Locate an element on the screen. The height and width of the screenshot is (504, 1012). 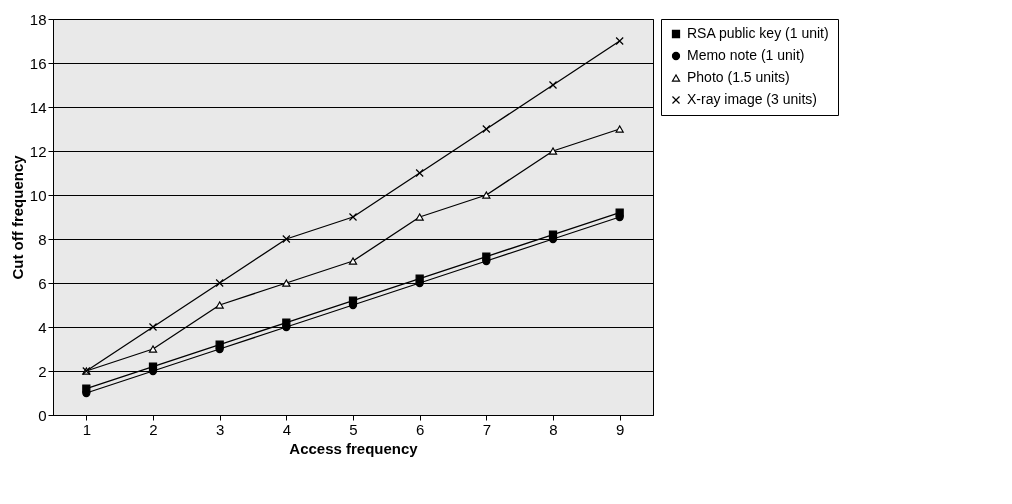
y-tick-label: 18 is located at coordinates (38, 19).